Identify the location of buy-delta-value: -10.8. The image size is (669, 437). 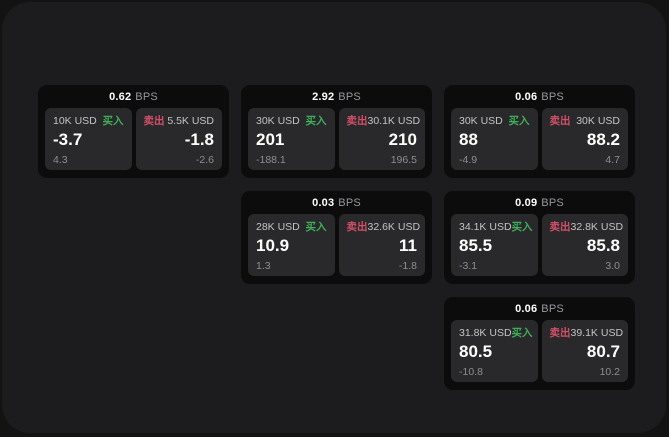
(471, 372).